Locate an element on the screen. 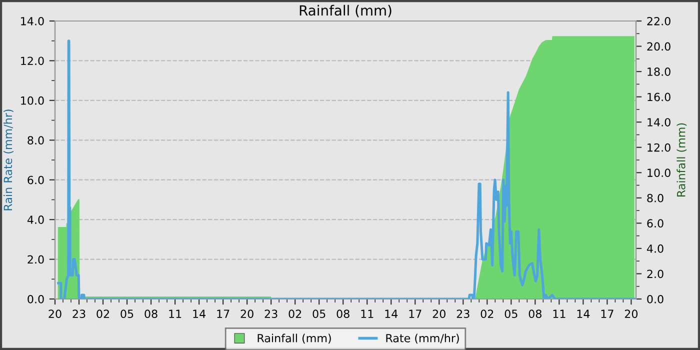 Image resolution: width=700 pixels, height=350 pixels. y2-tick-label: 6.0 is located at coordinates (655, 223).